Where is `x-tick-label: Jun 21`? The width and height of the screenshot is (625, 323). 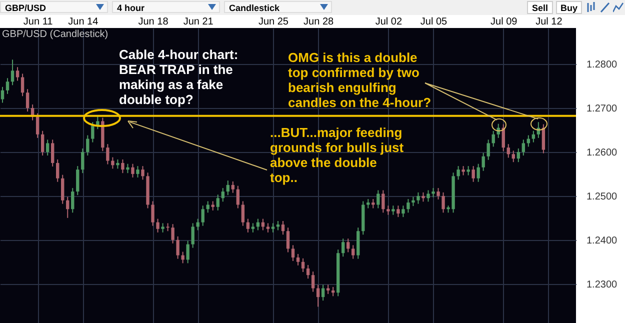
x-tick-label: Jun 21 is located at coordinates (198, 22).